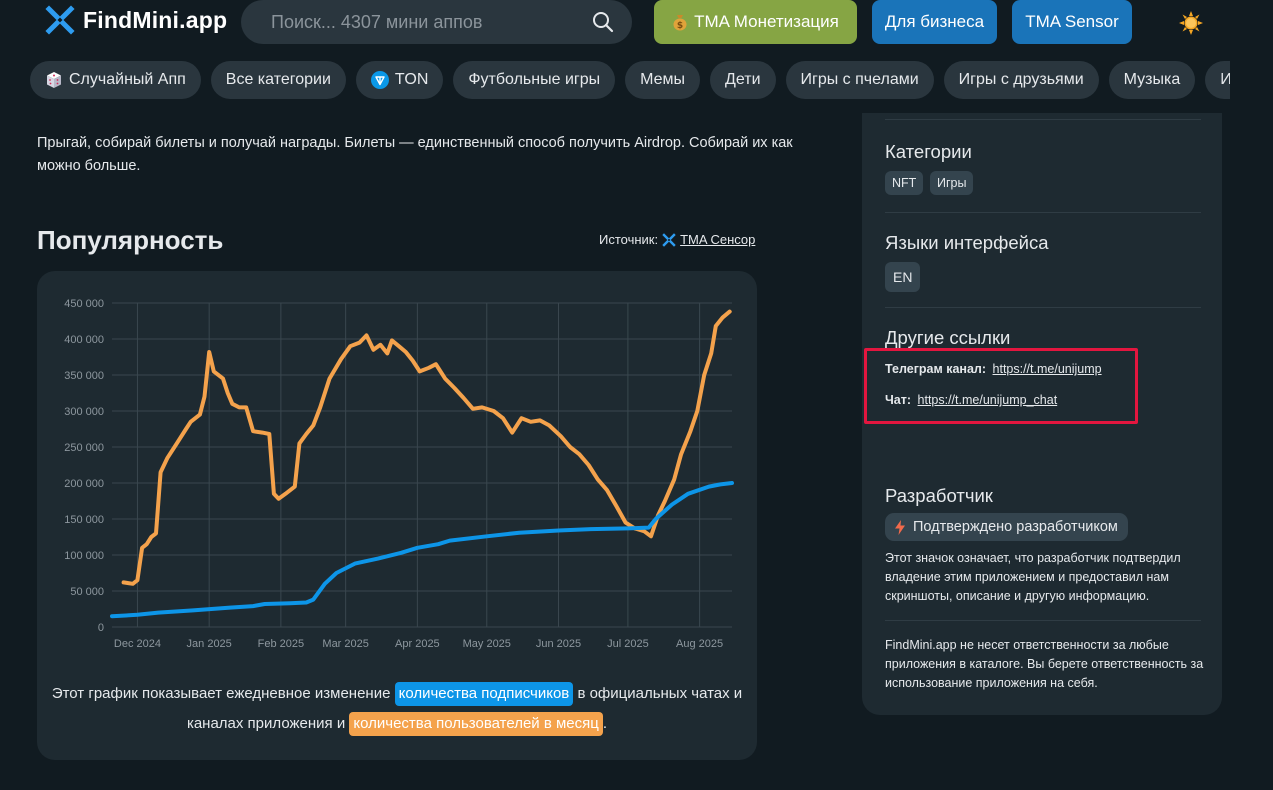 The image size is (1273, 790). What do you see at coordinates (904, 183) in the screenshot?
I see `tag-nft: NFT` at bounding box center [904, 183].